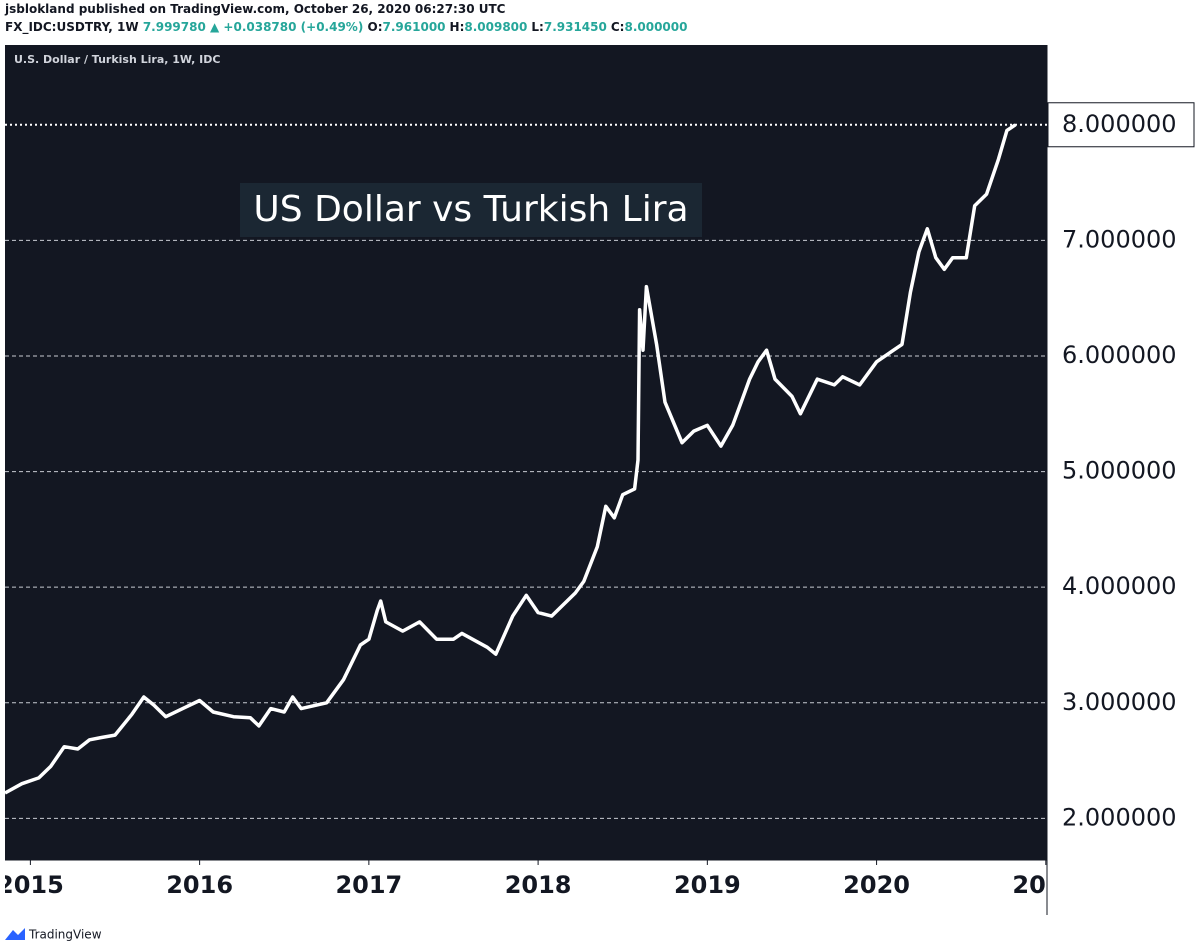 This screenshot has width=1200, height=951. Describe the element at coordinates (530, 27) in the screenshot. I see `ohlc: O:7.961000 H:8.009800 L:7.931450 C:8.000000` at that location.